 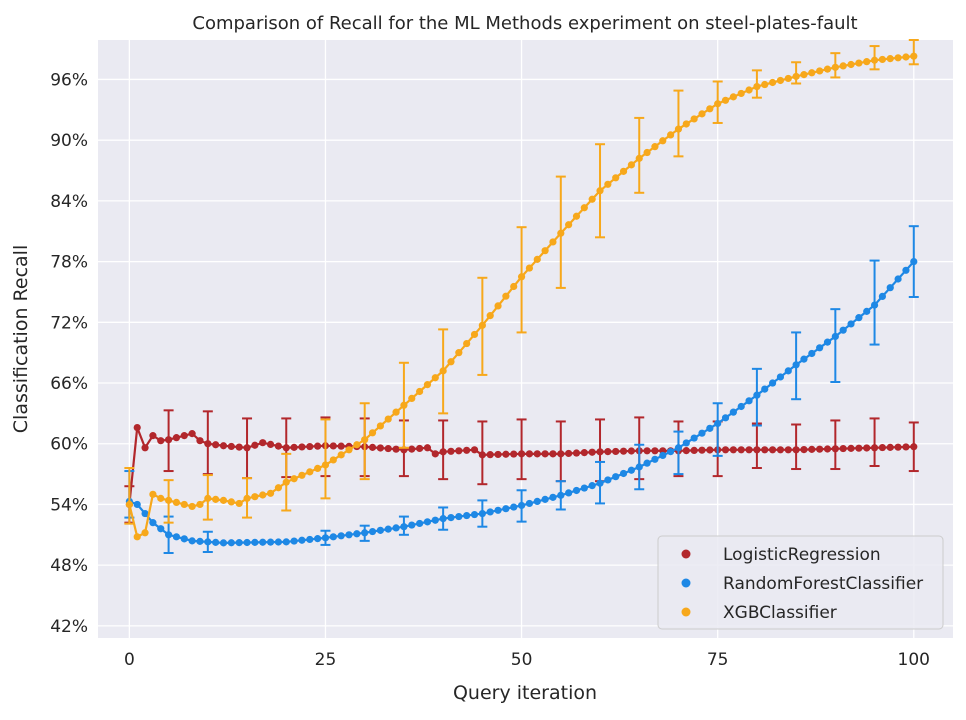 I want to click on legend-box, so click(x=800, y=582).